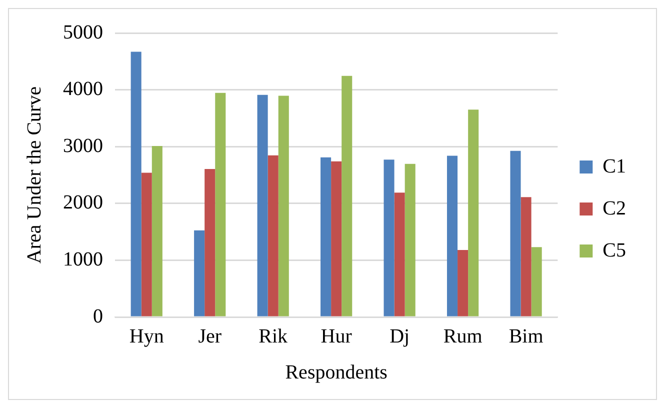  What do you see at coordinates (336, 372) in the screenshot?
I see `x-axis-title: Respondents` at bounding box center [336, 372].